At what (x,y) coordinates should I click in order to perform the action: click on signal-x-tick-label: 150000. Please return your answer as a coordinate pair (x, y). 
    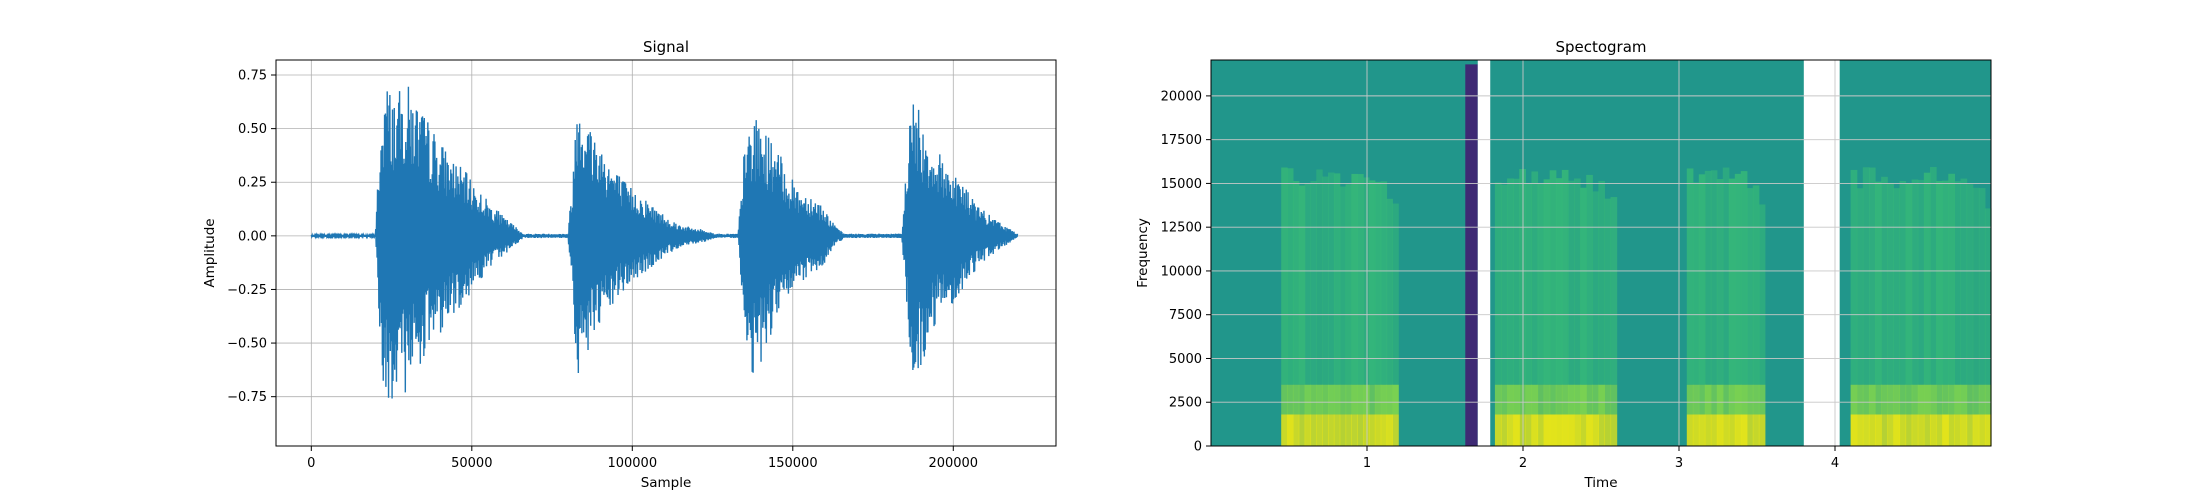
    Looking at the image, I should click on (793, 463).